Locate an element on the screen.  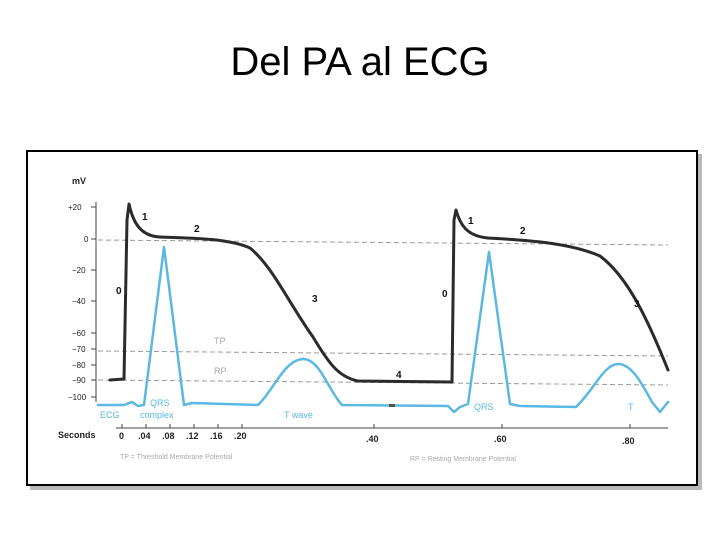
phase-label-4: 4 is located at coordinates (399, 375).